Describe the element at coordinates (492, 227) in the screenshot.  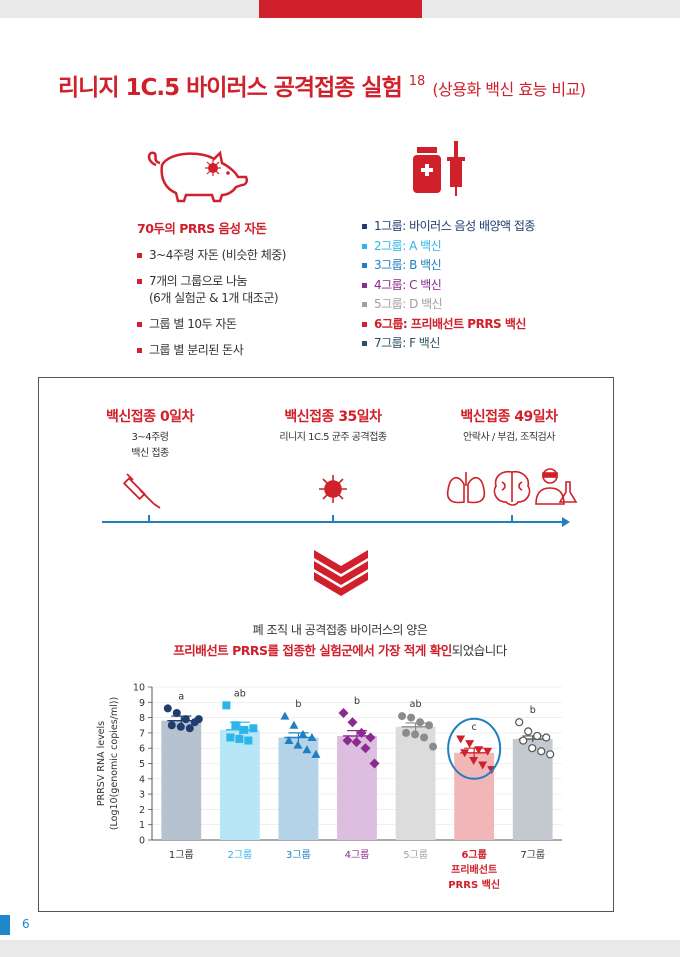
I see `group-legend-item: 1그룹: 바이러스 음성 배양액 접종` at that location.